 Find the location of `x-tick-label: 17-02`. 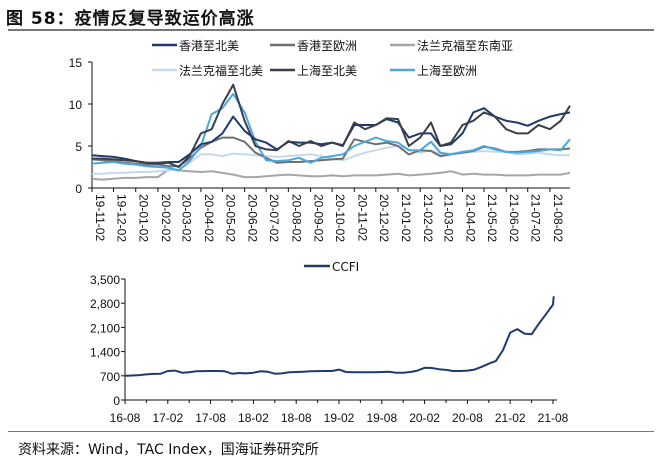

x-tick-label: 17-02 is located at coordinates (167, 418).